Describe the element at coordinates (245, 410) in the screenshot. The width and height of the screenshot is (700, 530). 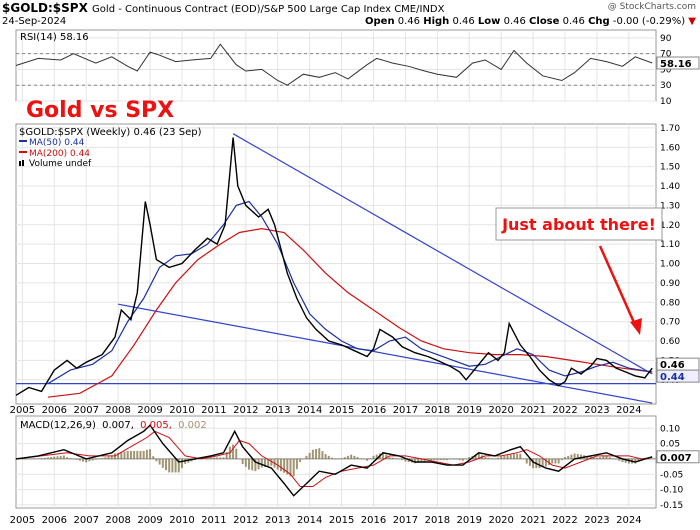
I see `price-year-label: 2012` at that location.